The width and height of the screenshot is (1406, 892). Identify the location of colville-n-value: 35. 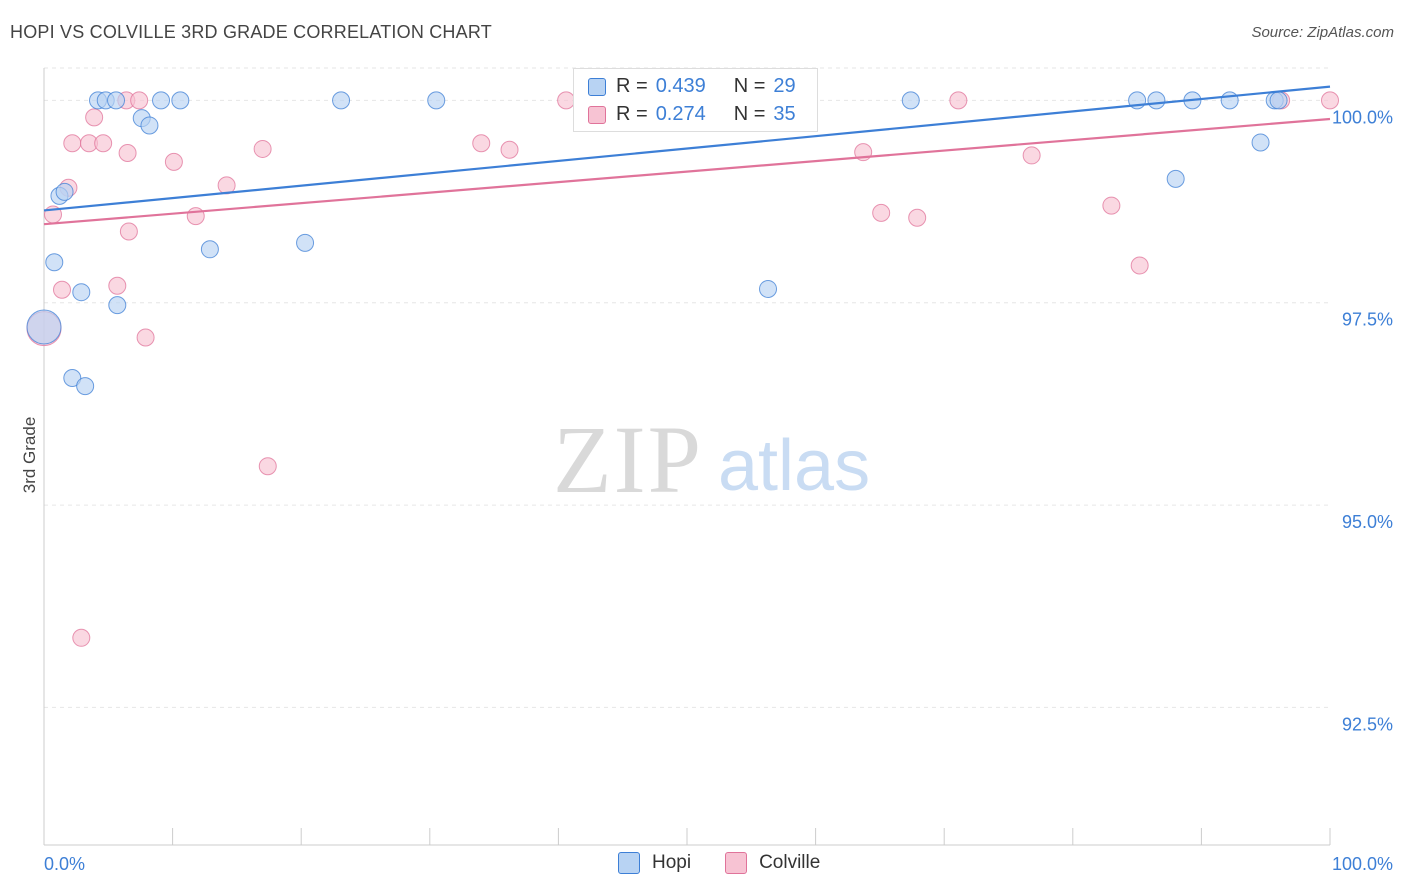
(784, 114).